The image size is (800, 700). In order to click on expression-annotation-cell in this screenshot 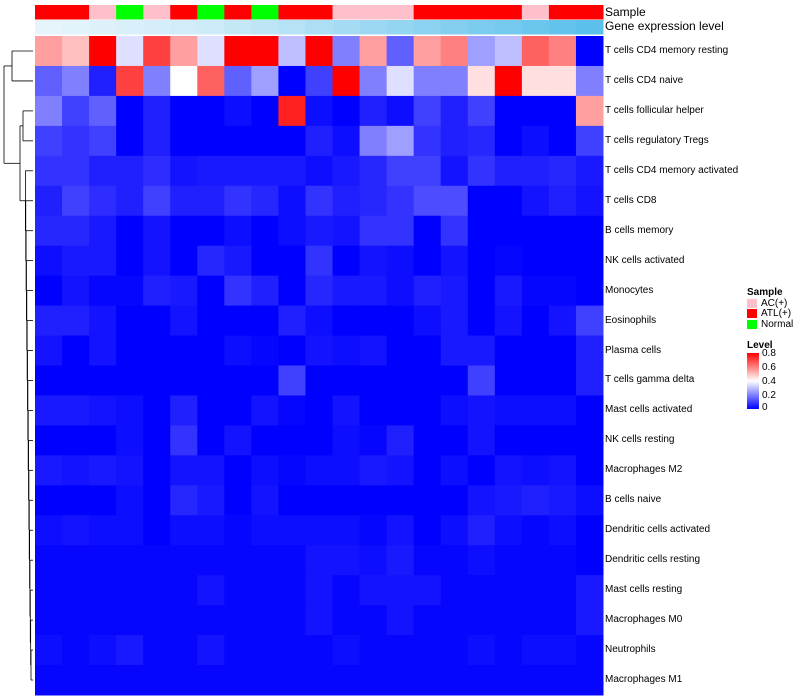, I will do `click(265, 27)`.